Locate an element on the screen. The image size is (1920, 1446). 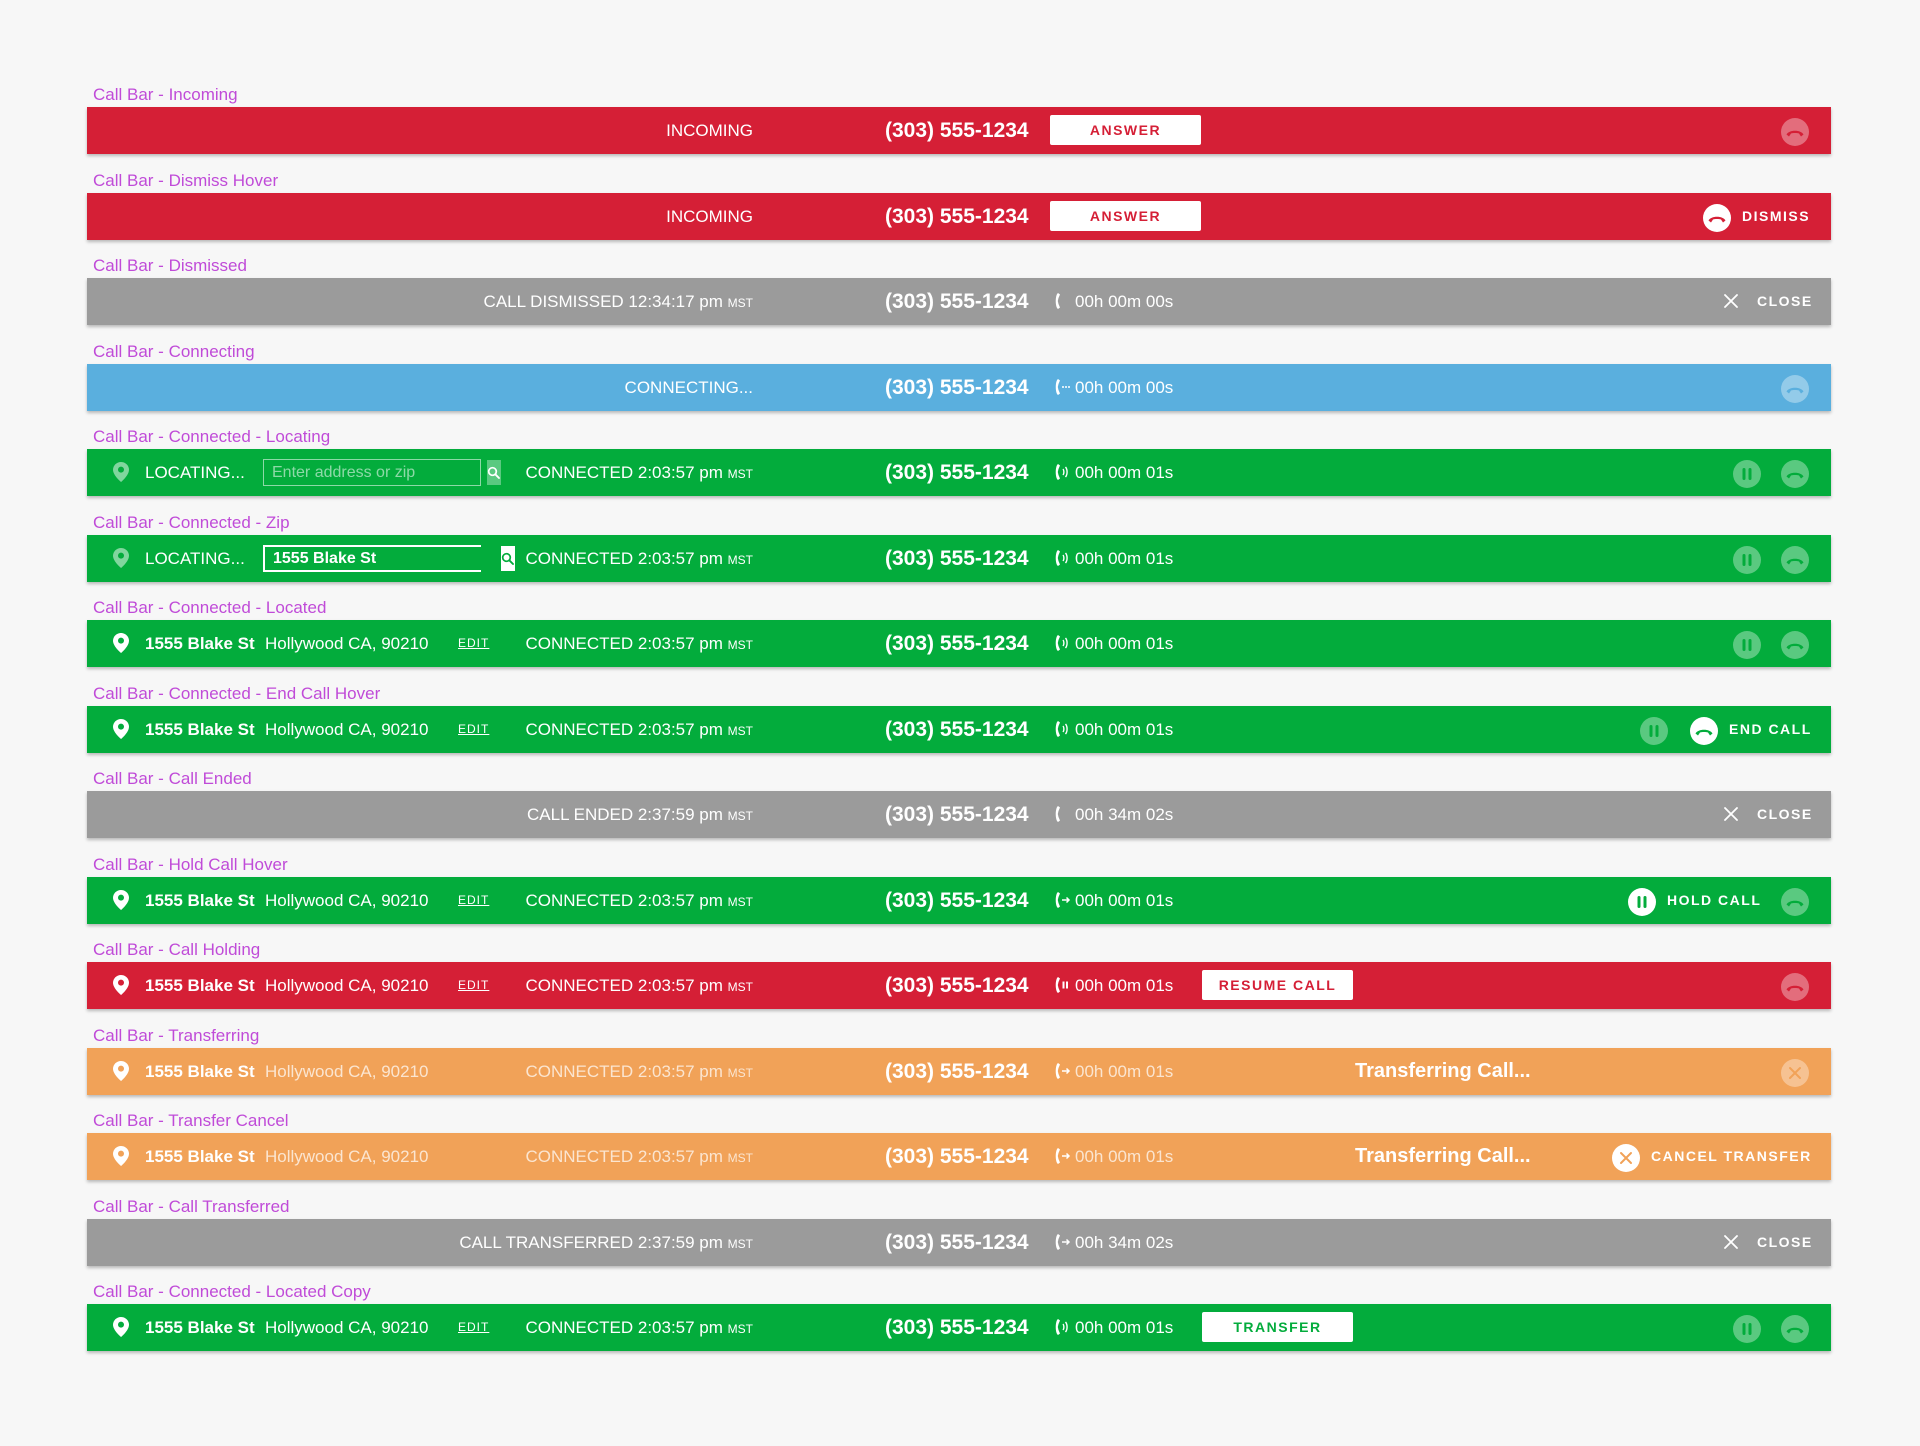
bar-caption: Call Bar - Connected - Located is located at coordinates (210, 607).